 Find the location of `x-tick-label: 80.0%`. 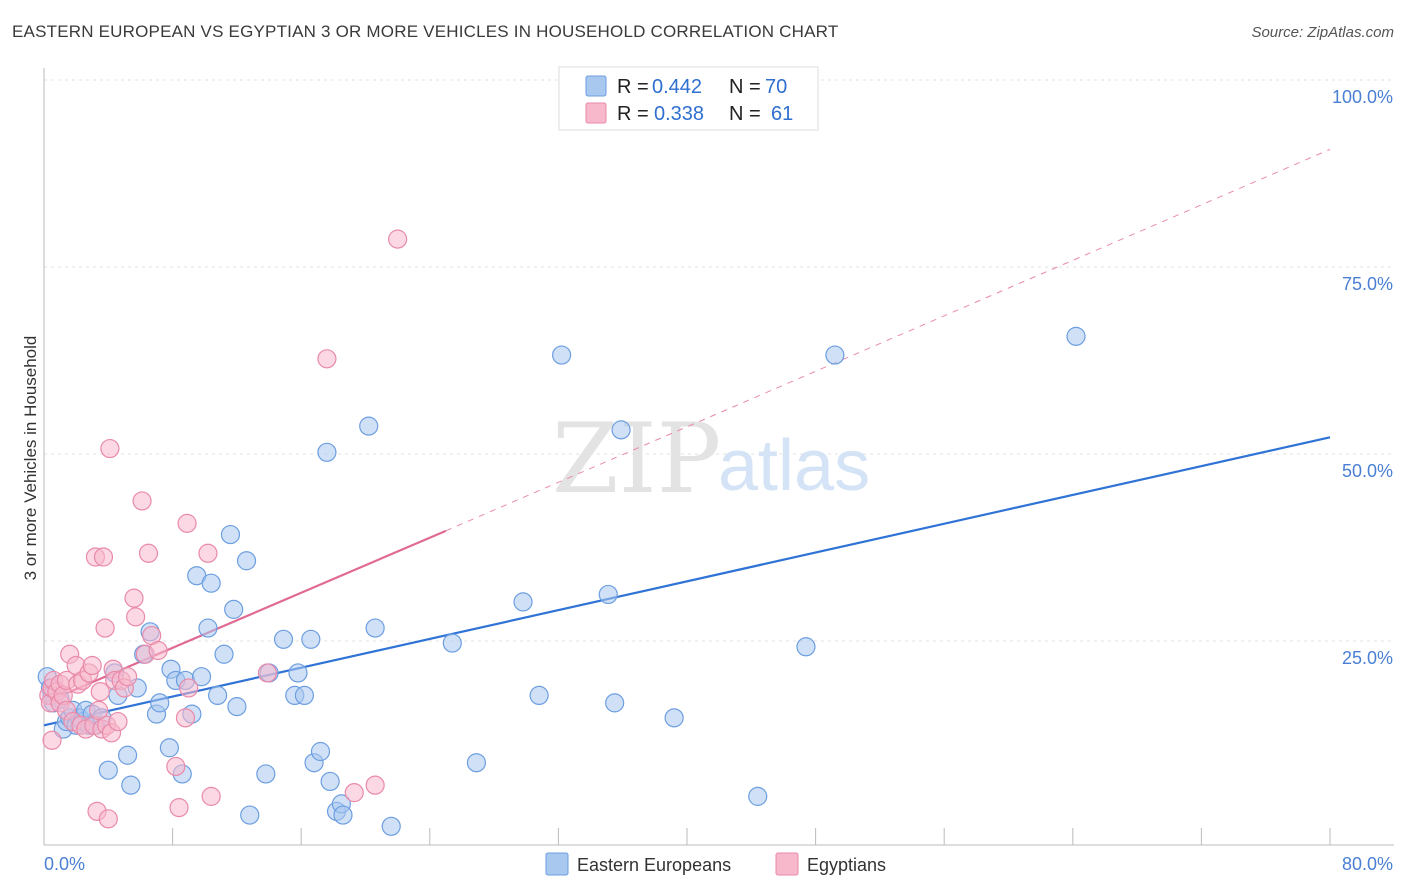

x-tick-label: 80.0% is located at coordinates (1367, 864).